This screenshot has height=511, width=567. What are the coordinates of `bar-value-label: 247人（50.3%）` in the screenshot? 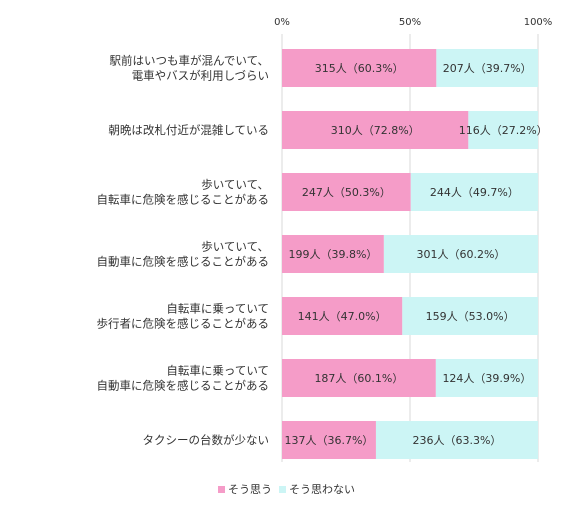 It's located at (346, 192).